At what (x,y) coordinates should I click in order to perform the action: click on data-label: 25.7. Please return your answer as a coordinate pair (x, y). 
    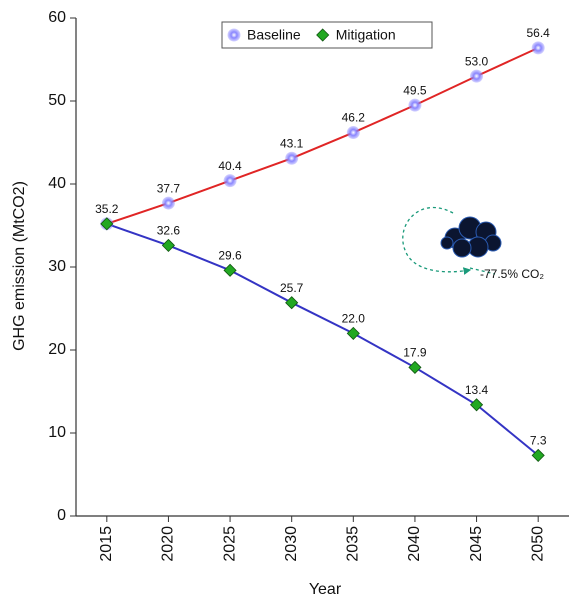
    Looking at the image, I should click on (292, 288).